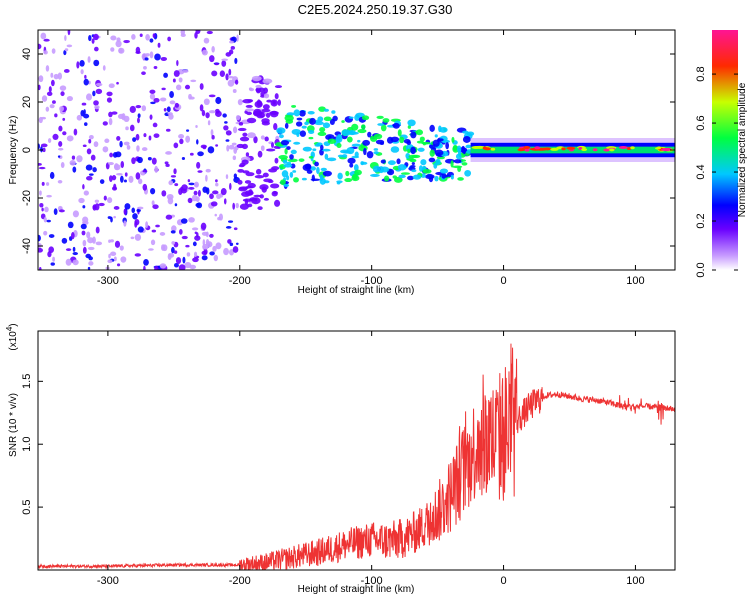 The image size is (750, 600). What do you see at coordinates (13, 150) in the screenshot?
I see `heatmap-ylabel: Frequency (Hz)` at bounding box center [13, 150].